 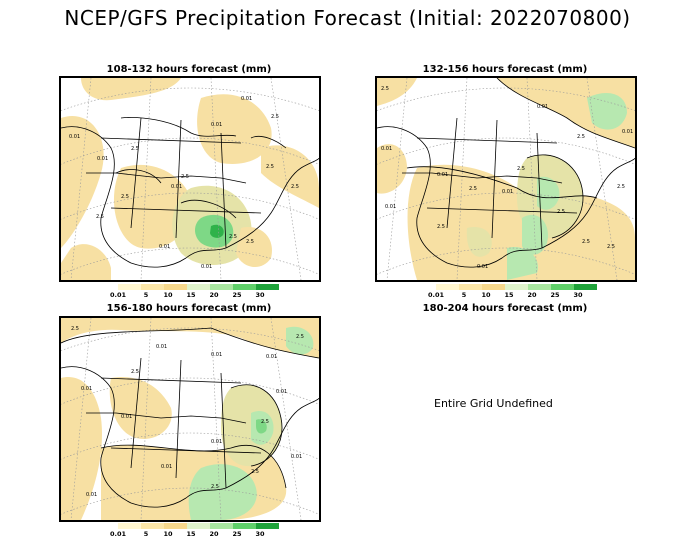 I want to click on panel-title-3: 156-180 hours forecast (mm), so click(x=189, y=308).